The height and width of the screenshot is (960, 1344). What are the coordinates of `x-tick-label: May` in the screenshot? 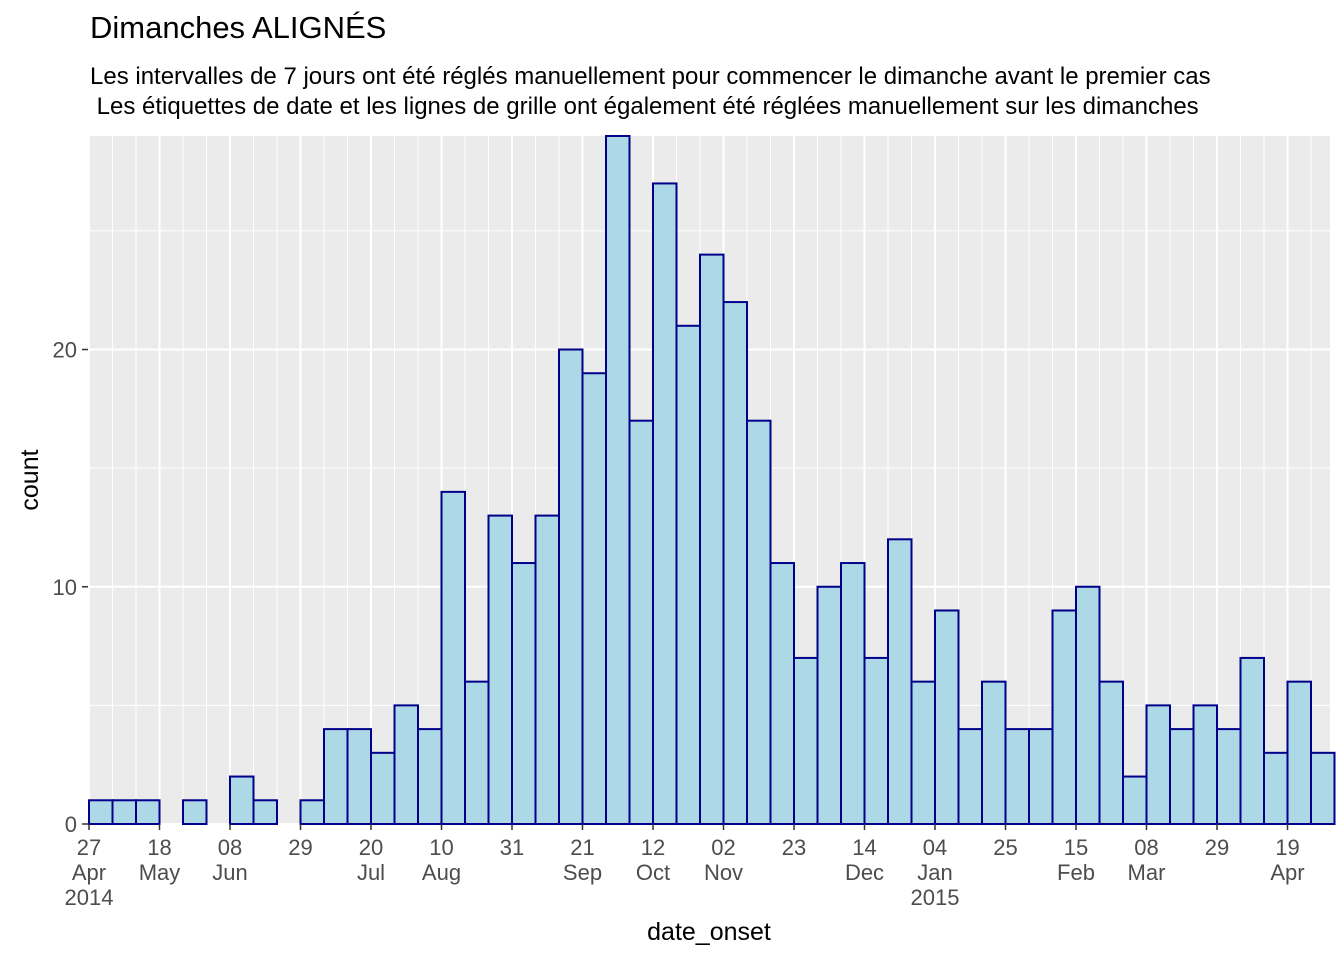 It's located at (160, 872).